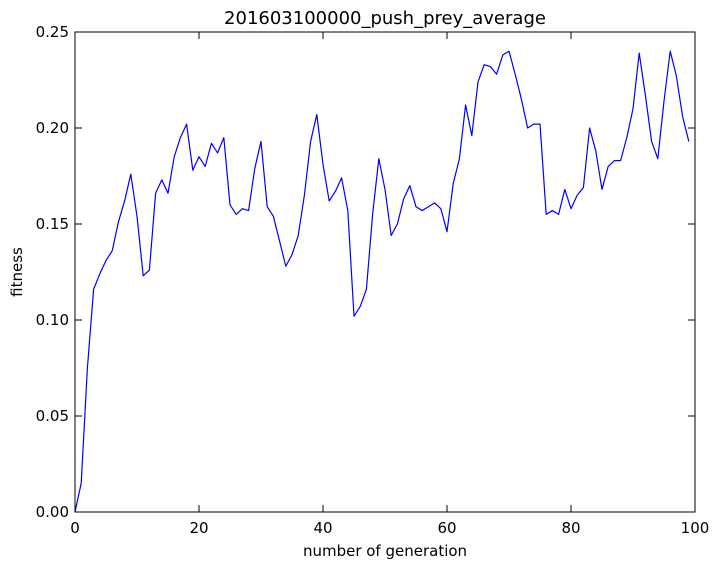 Image resolution: width=719 pixels, height=570 pixels. What do you see at coordinates (52, 512) in the screenshot?
I see `y-tick-label: 0.00` at bounding box center [52, 512].